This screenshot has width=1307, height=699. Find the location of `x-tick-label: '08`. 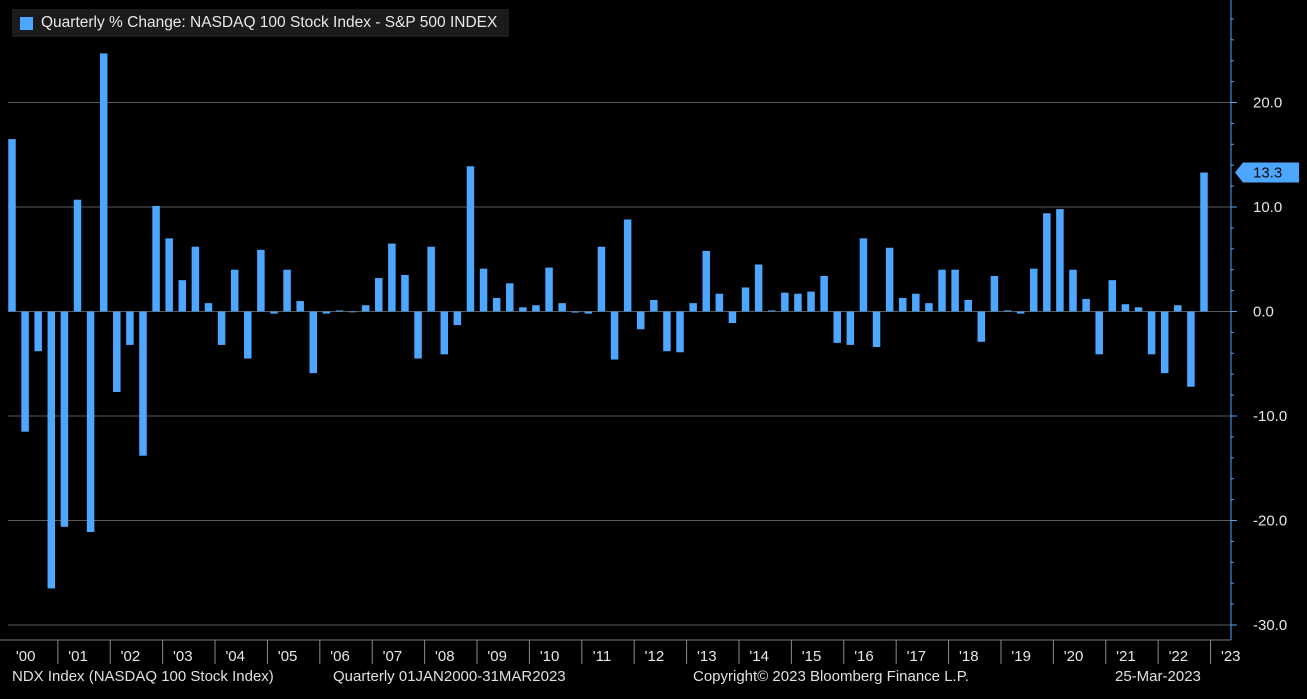

x-tick-label: '08 is located at coordinates (445, 656).